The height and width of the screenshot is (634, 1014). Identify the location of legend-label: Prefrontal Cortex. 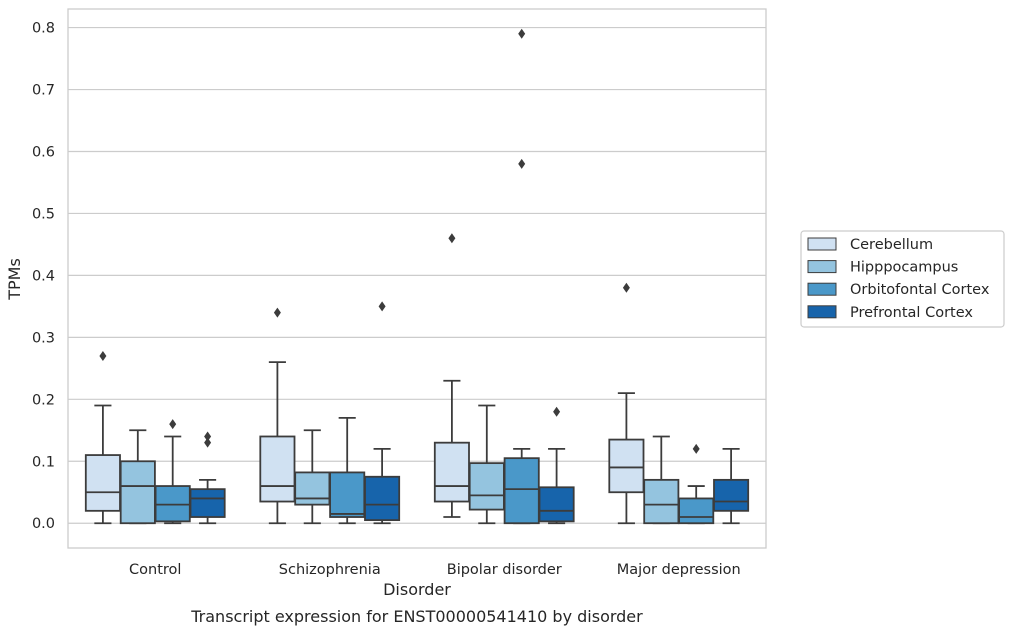
(911, 313).